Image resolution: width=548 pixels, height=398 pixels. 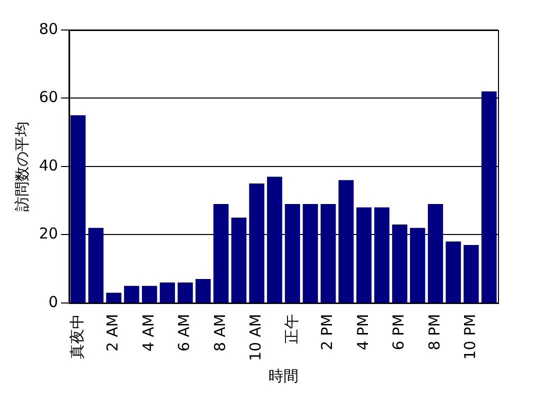 I want to click on x-tick-label: 正午, so click(x=291, y=329).